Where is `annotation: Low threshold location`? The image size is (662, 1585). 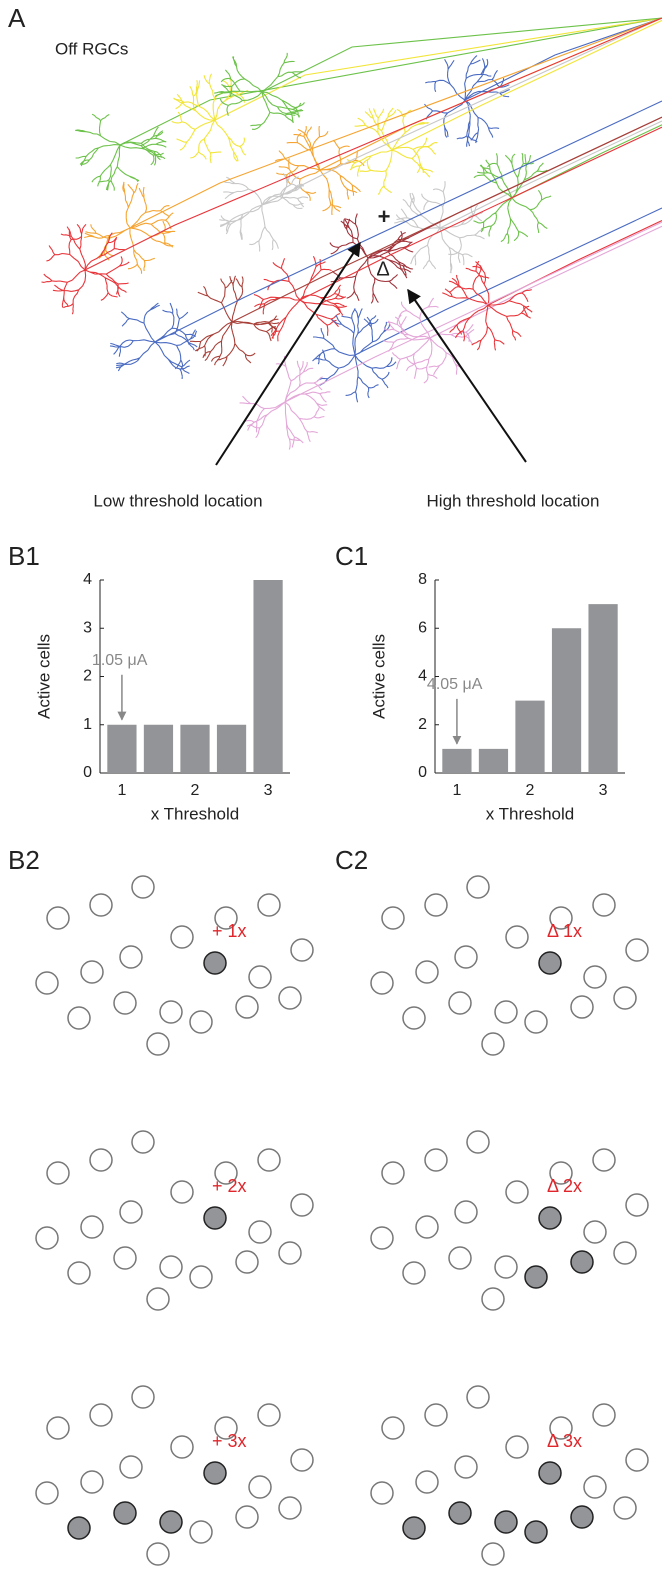
annotation: Low threshold location is located at coordinates (177, 500).